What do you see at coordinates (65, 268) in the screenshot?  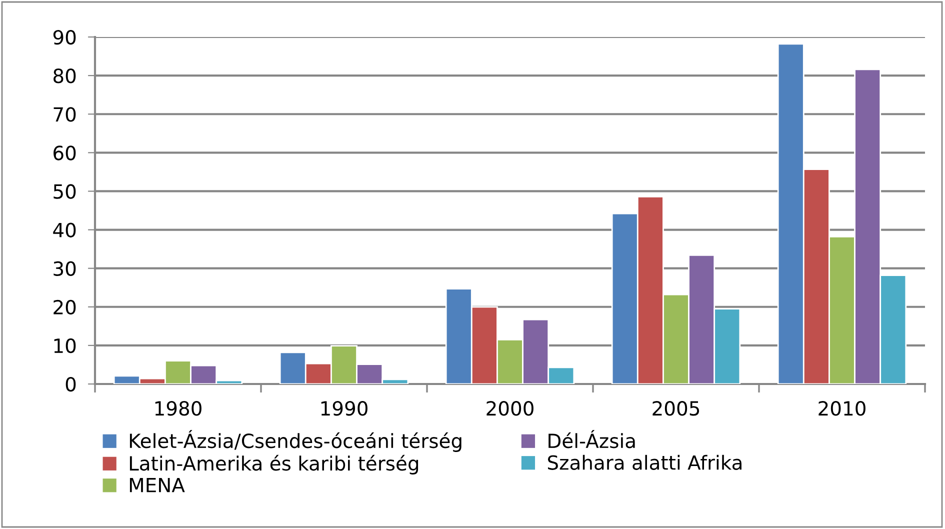 I see `y-tick-label: 30` at bounding box center [65, 268].